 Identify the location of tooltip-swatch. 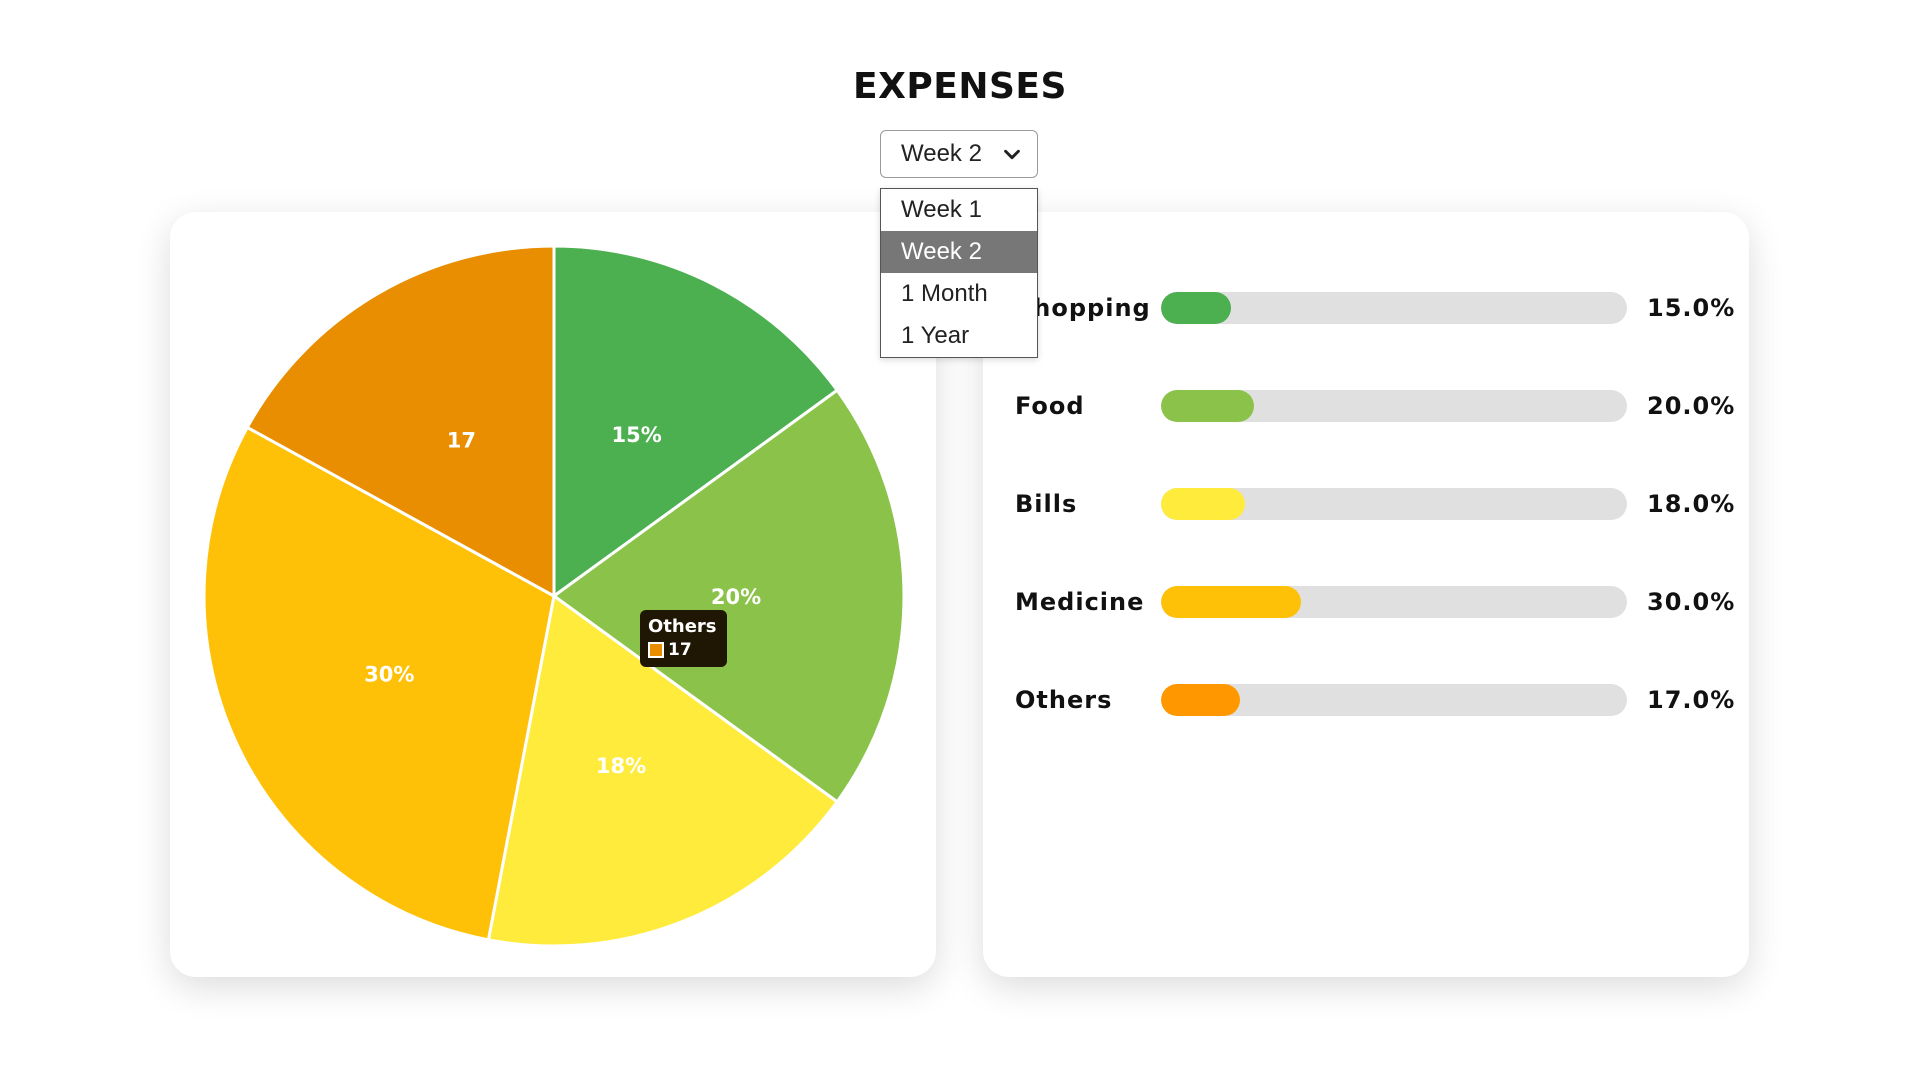
(656, 650).